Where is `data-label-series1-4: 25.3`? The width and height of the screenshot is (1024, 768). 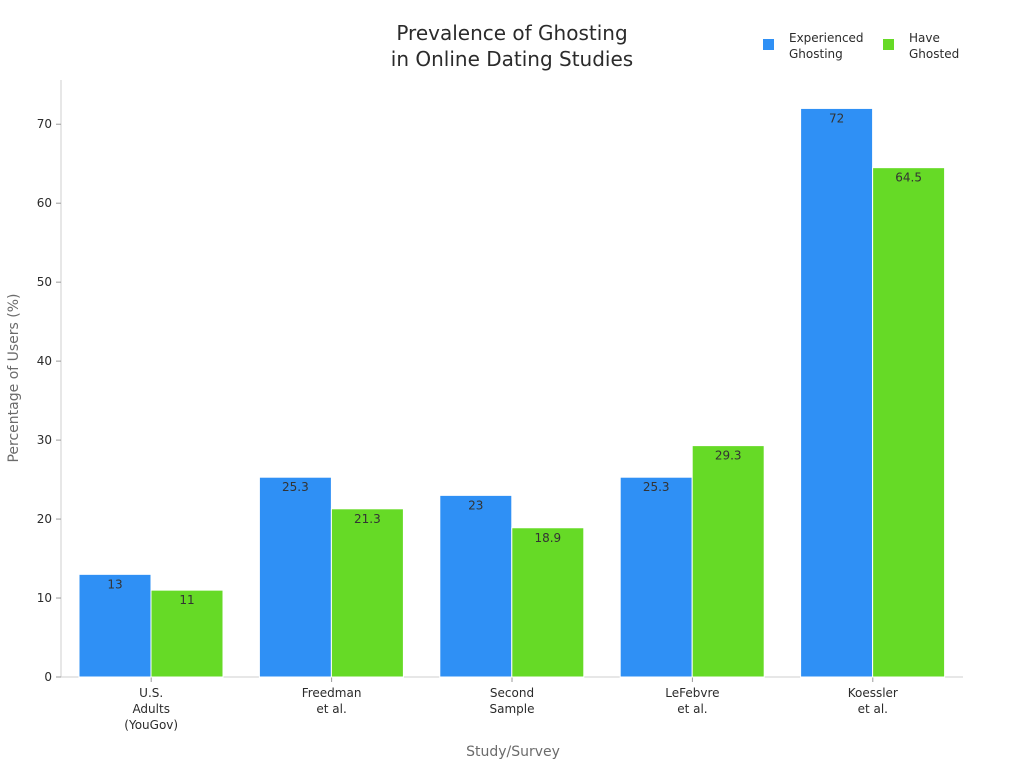
data-label-series1-4: 25.3 is located at coordinates (656, 487).